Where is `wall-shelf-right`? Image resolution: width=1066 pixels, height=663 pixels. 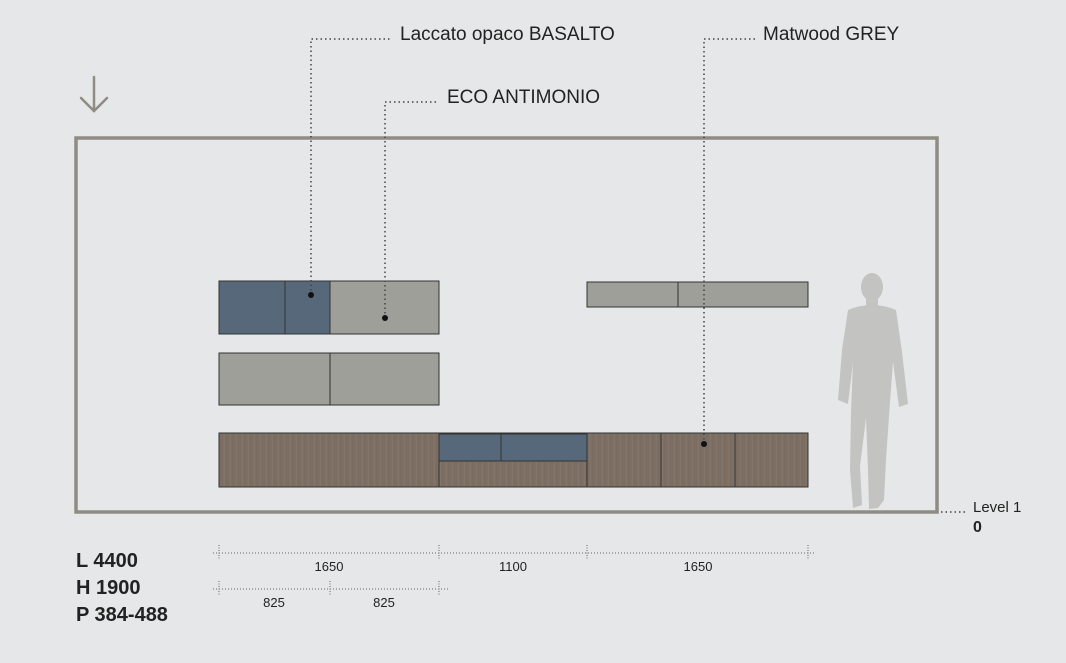 wall-shelf-right is located at coordinates (697, 294).